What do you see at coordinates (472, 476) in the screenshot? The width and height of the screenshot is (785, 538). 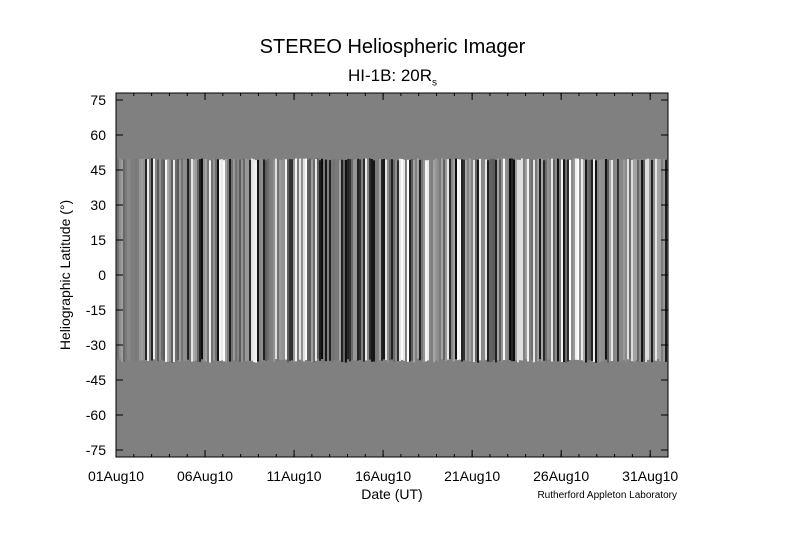 I see `x-tick-label: 21Aug10` at bounding box center [472, 476].